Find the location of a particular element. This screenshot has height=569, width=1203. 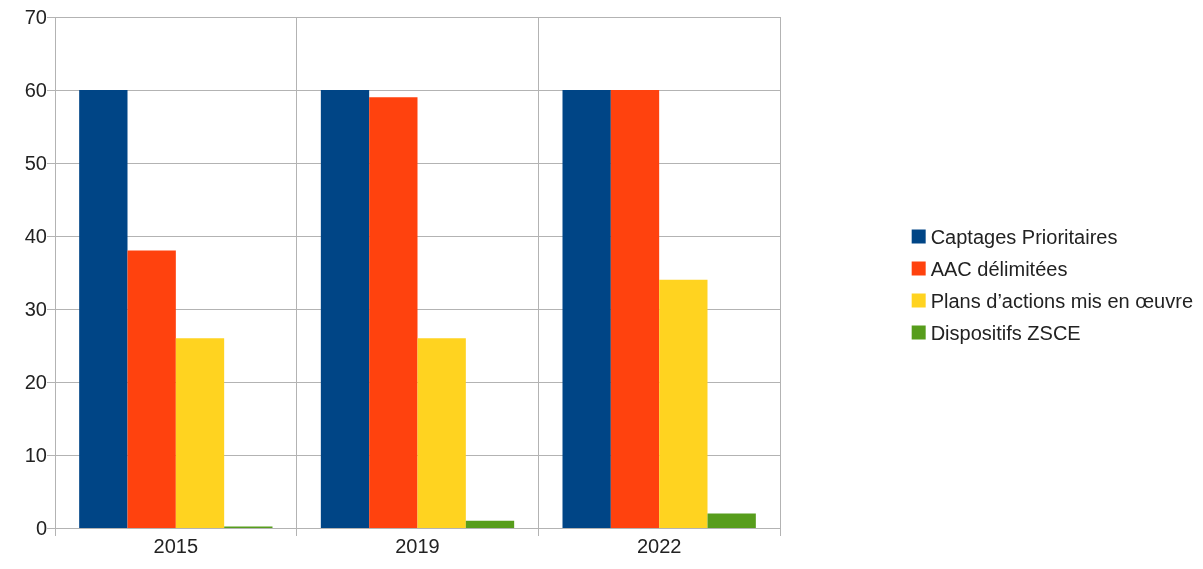

y-tick-label: 40 is located at coordinates (35, 236).